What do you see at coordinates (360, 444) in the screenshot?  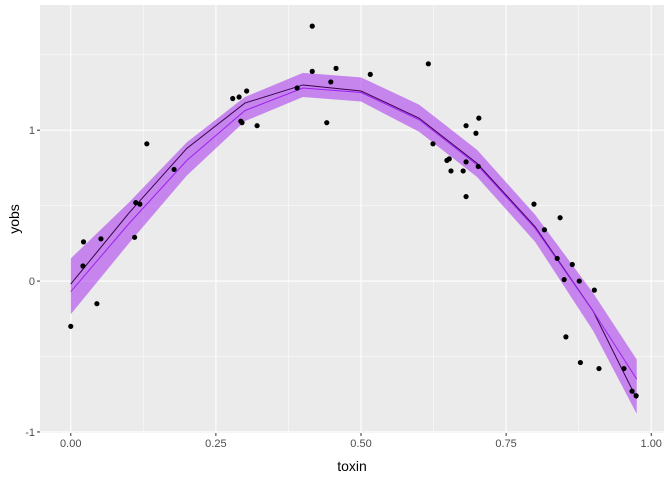 I see `x-tick-label: 0.50` at bounding box center [360, 444].